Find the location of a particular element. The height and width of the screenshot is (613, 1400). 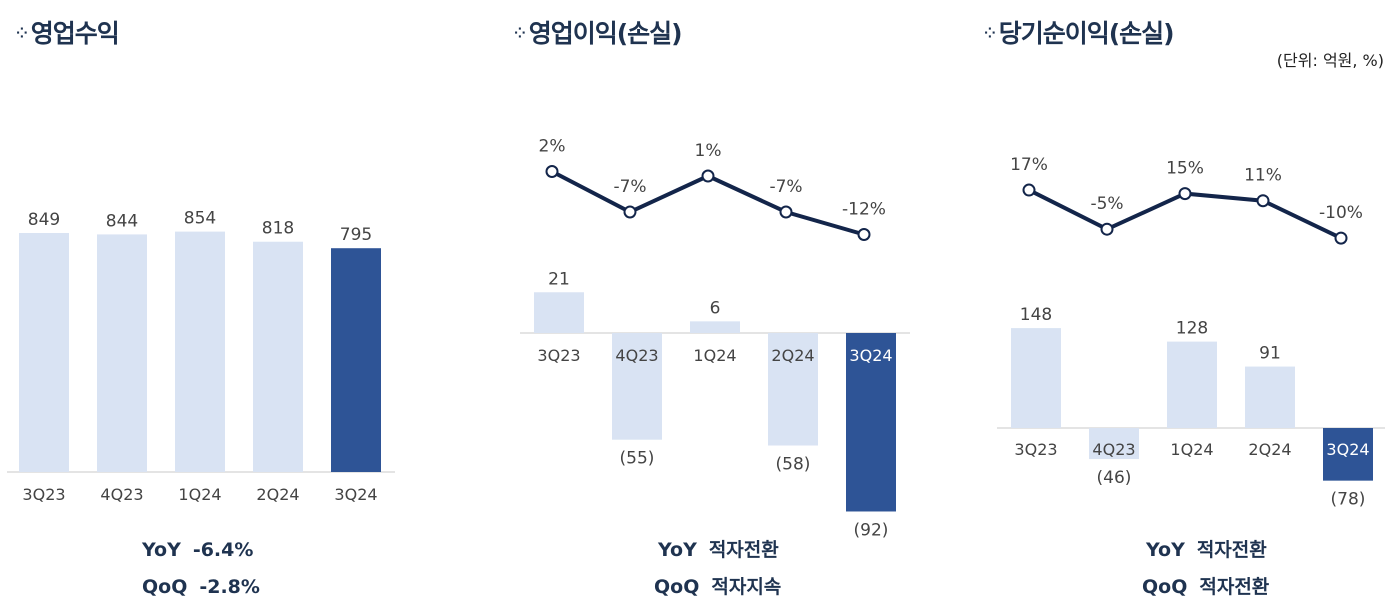

value-label: (46) is located at coordinates (1114, 478).